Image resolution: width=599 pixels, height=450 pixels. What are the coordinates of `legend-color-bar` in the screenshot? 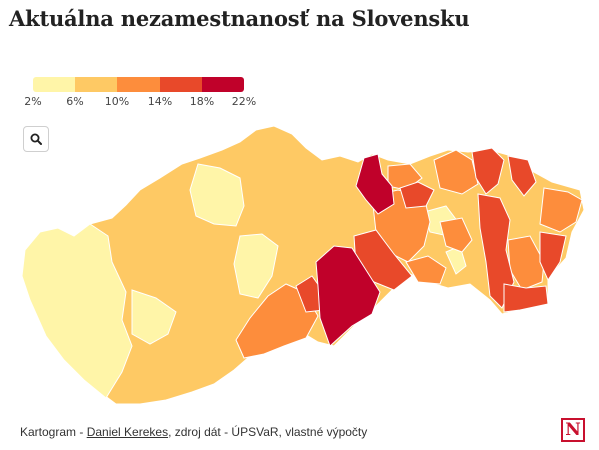 It's located at (138, 84).